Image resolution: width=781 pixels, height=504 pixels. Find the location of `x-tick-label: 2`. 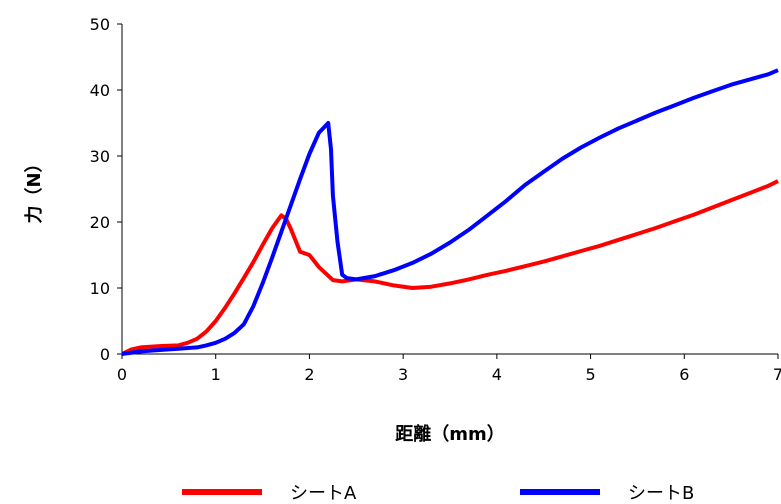

x-tick-label: 2 is located at coordinates (309, 374).